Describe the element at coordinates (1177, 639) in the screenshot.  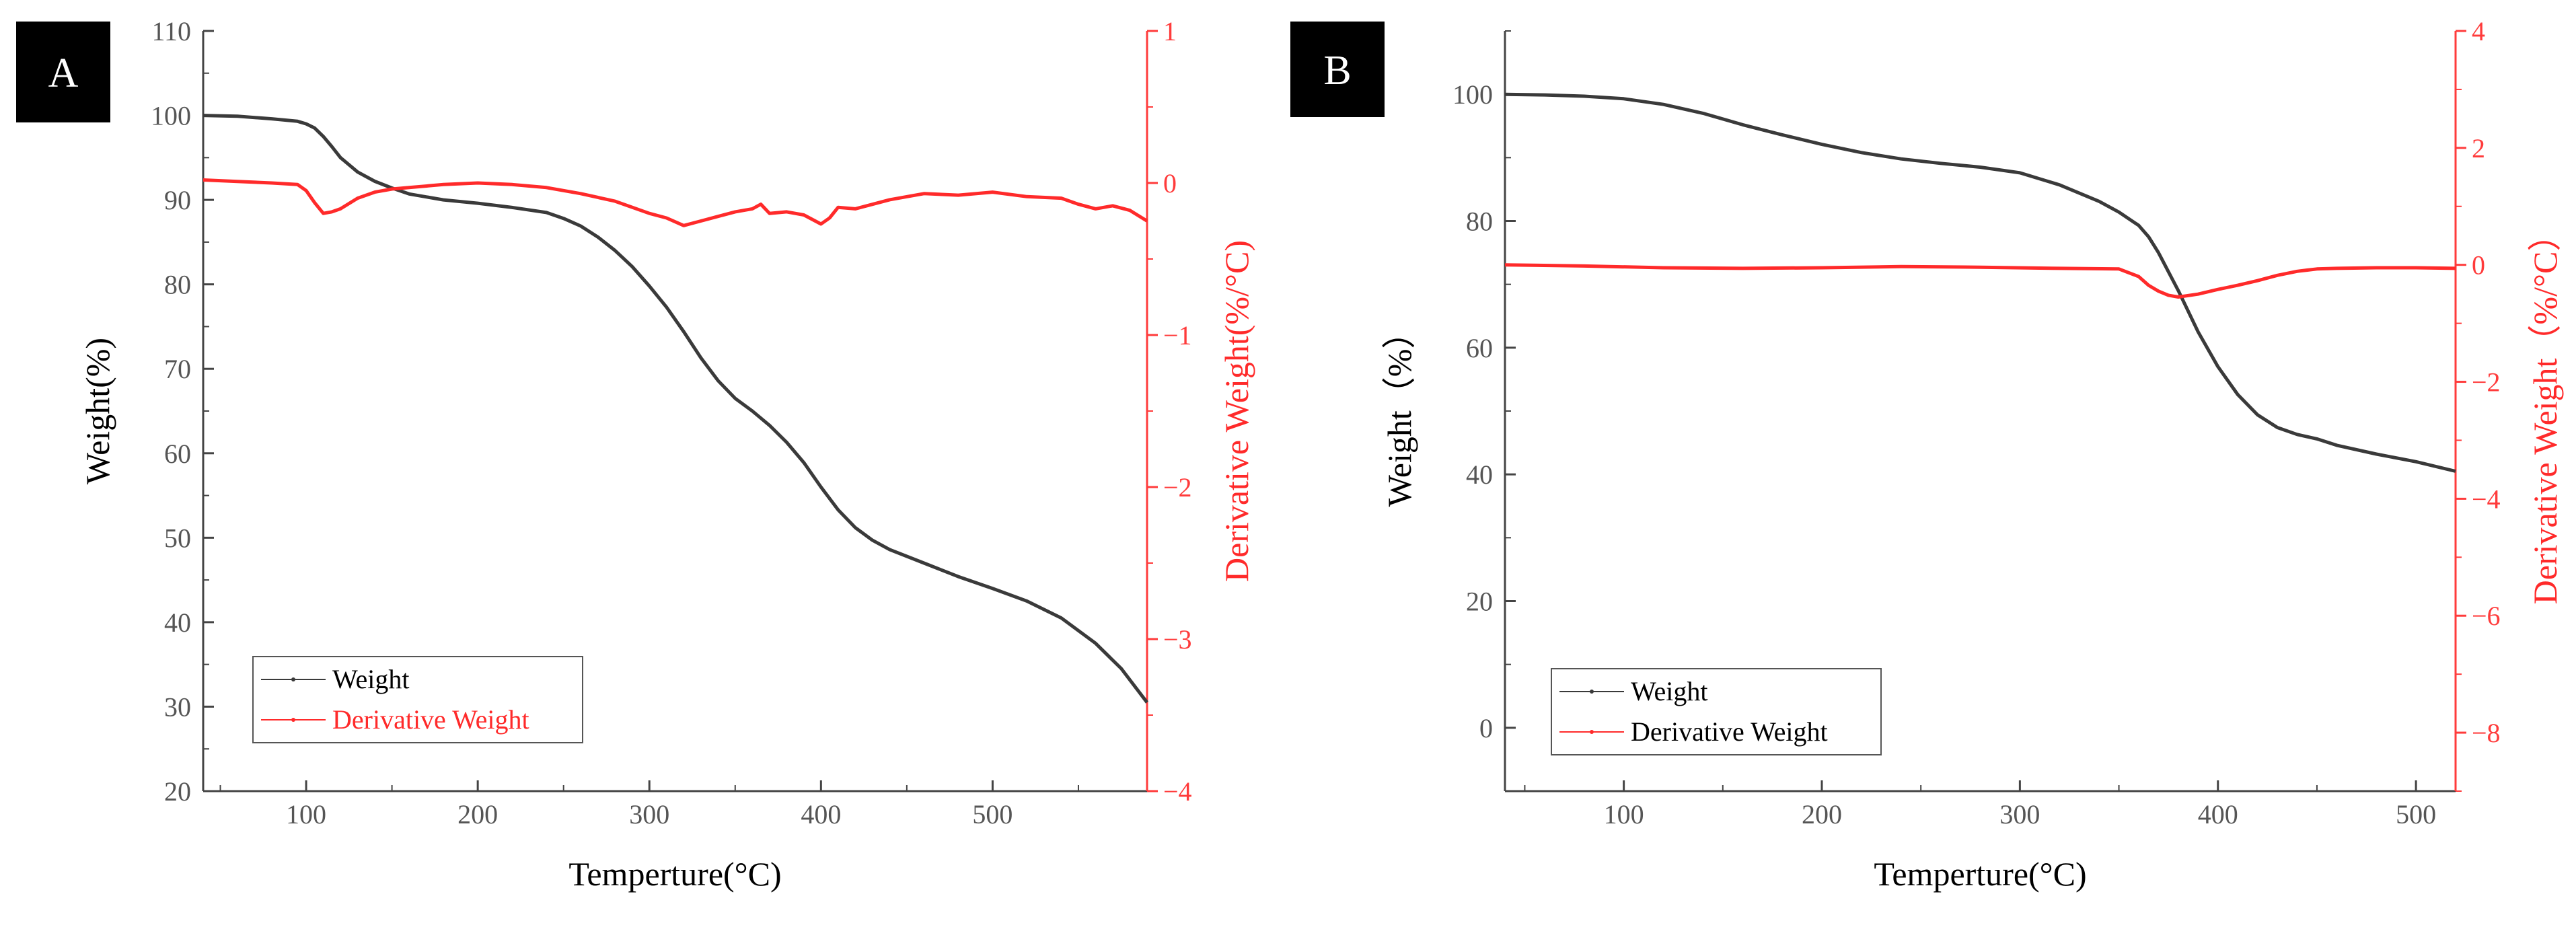
I see `y-tick-label-right: −3` at that location.